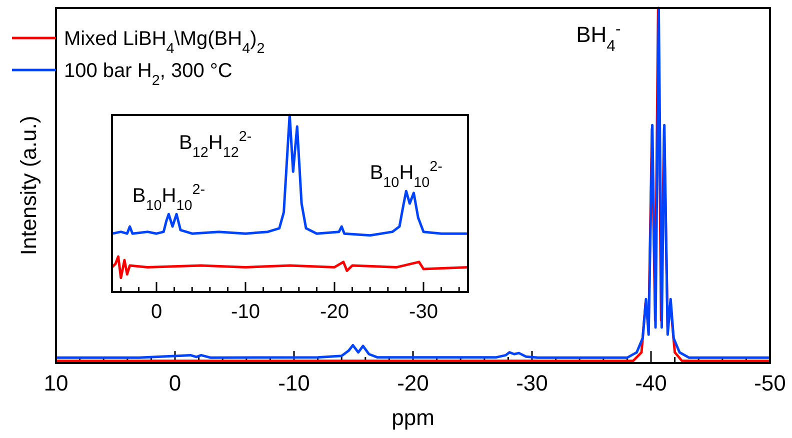  Describe the element at coordinates (413, 417) in the screenshot. I see `x-axis-title: ppm` at that location.